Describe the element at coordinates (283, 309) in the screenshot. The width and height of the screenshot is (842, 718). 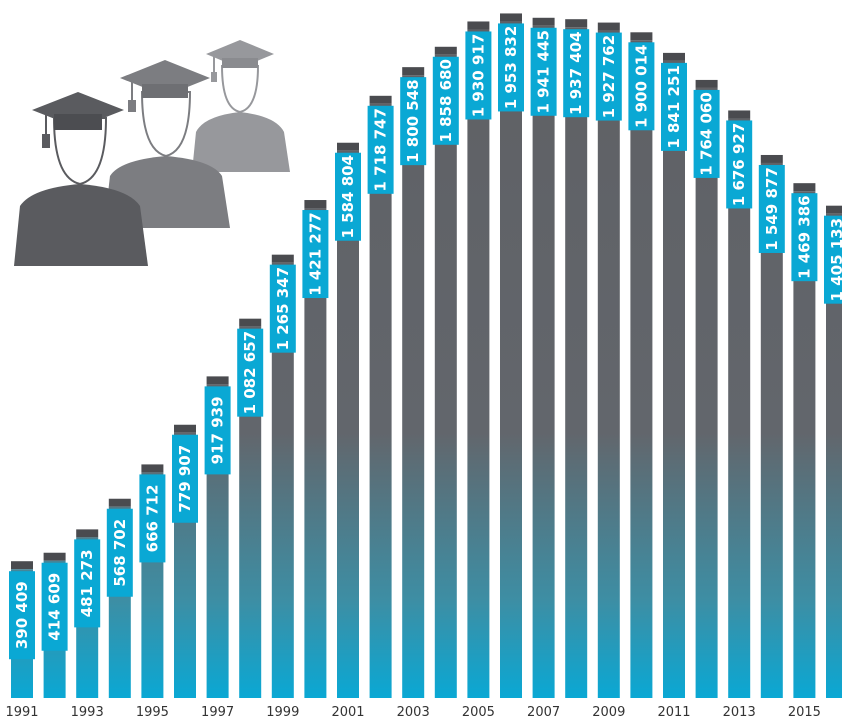
I see `value-label: 1 265 347` at that location.